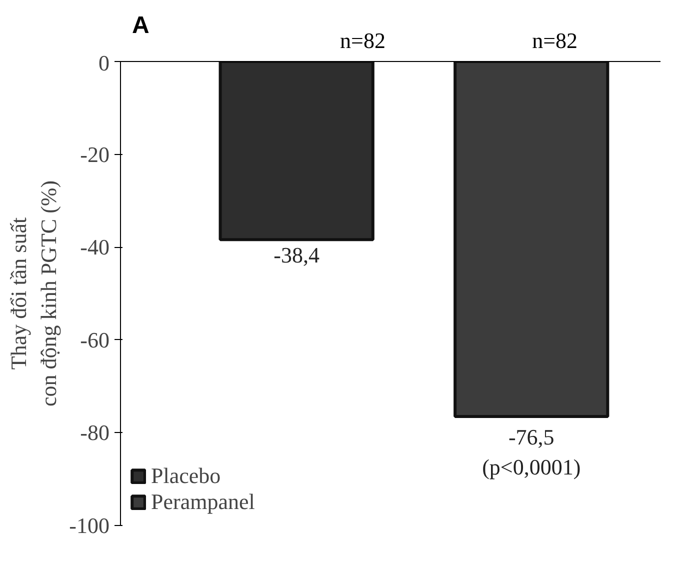 This screenshot has width=683, height=569. I want to click on data-label: -76,5 (p<0,0001), so click(531, 452).